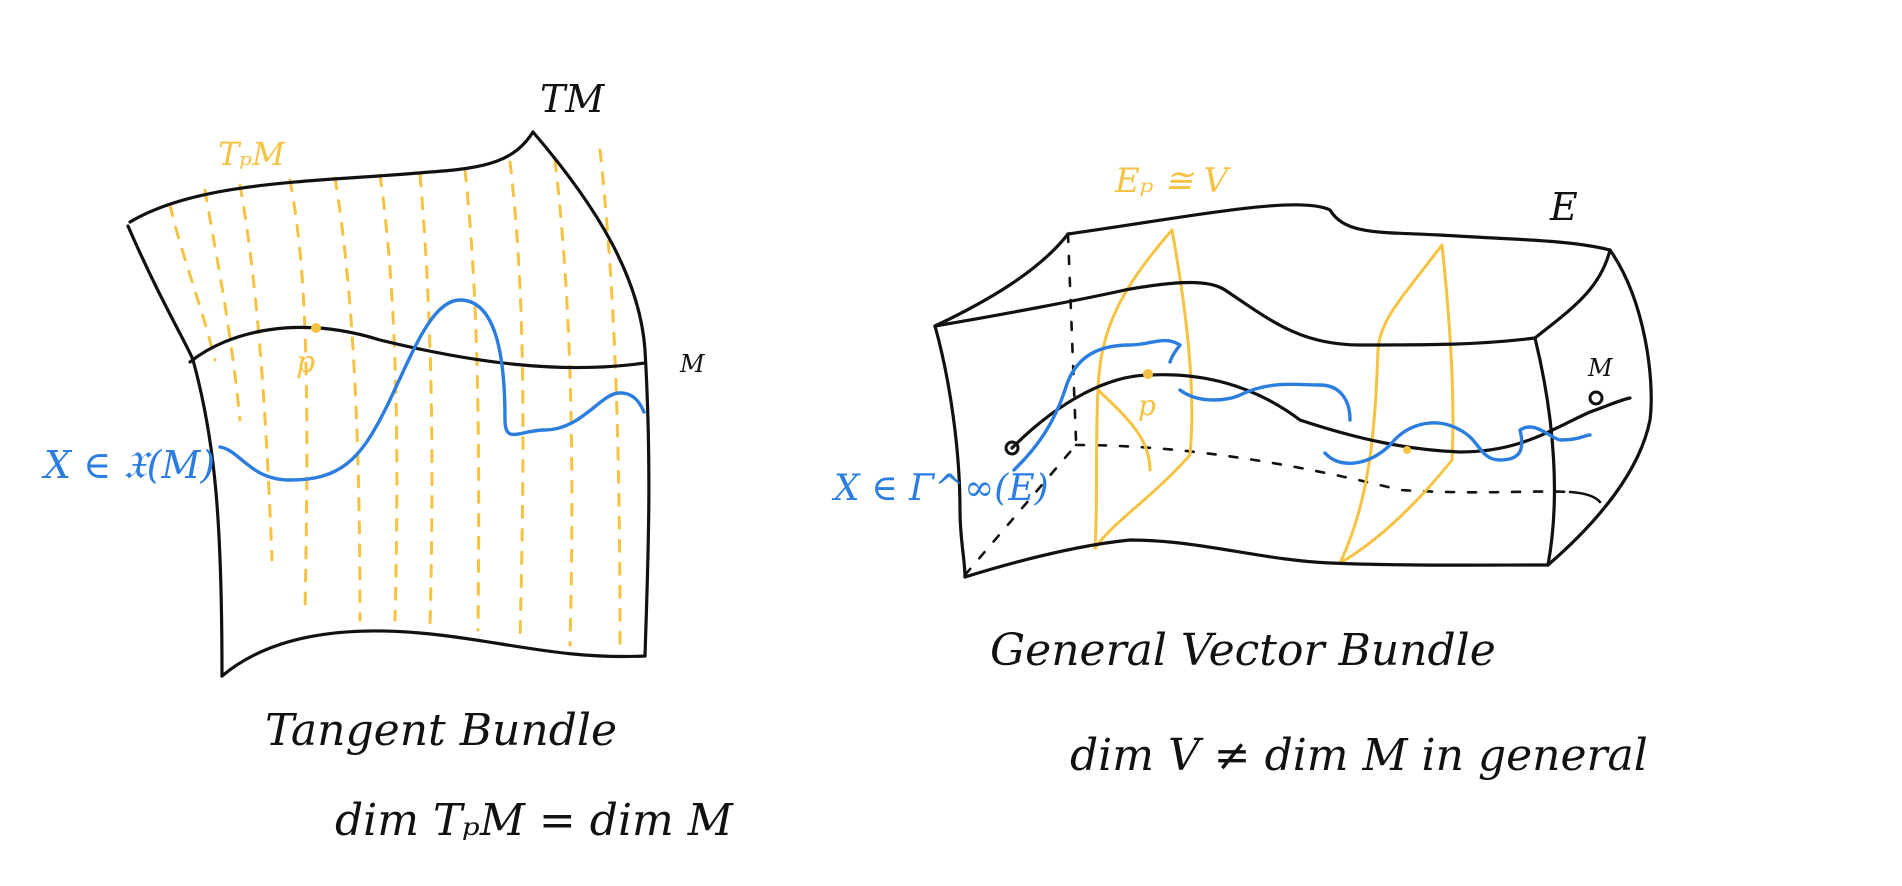 This screenshot has height=886, width=1902. I want to click on tm-left-edge, so click(175, 451).